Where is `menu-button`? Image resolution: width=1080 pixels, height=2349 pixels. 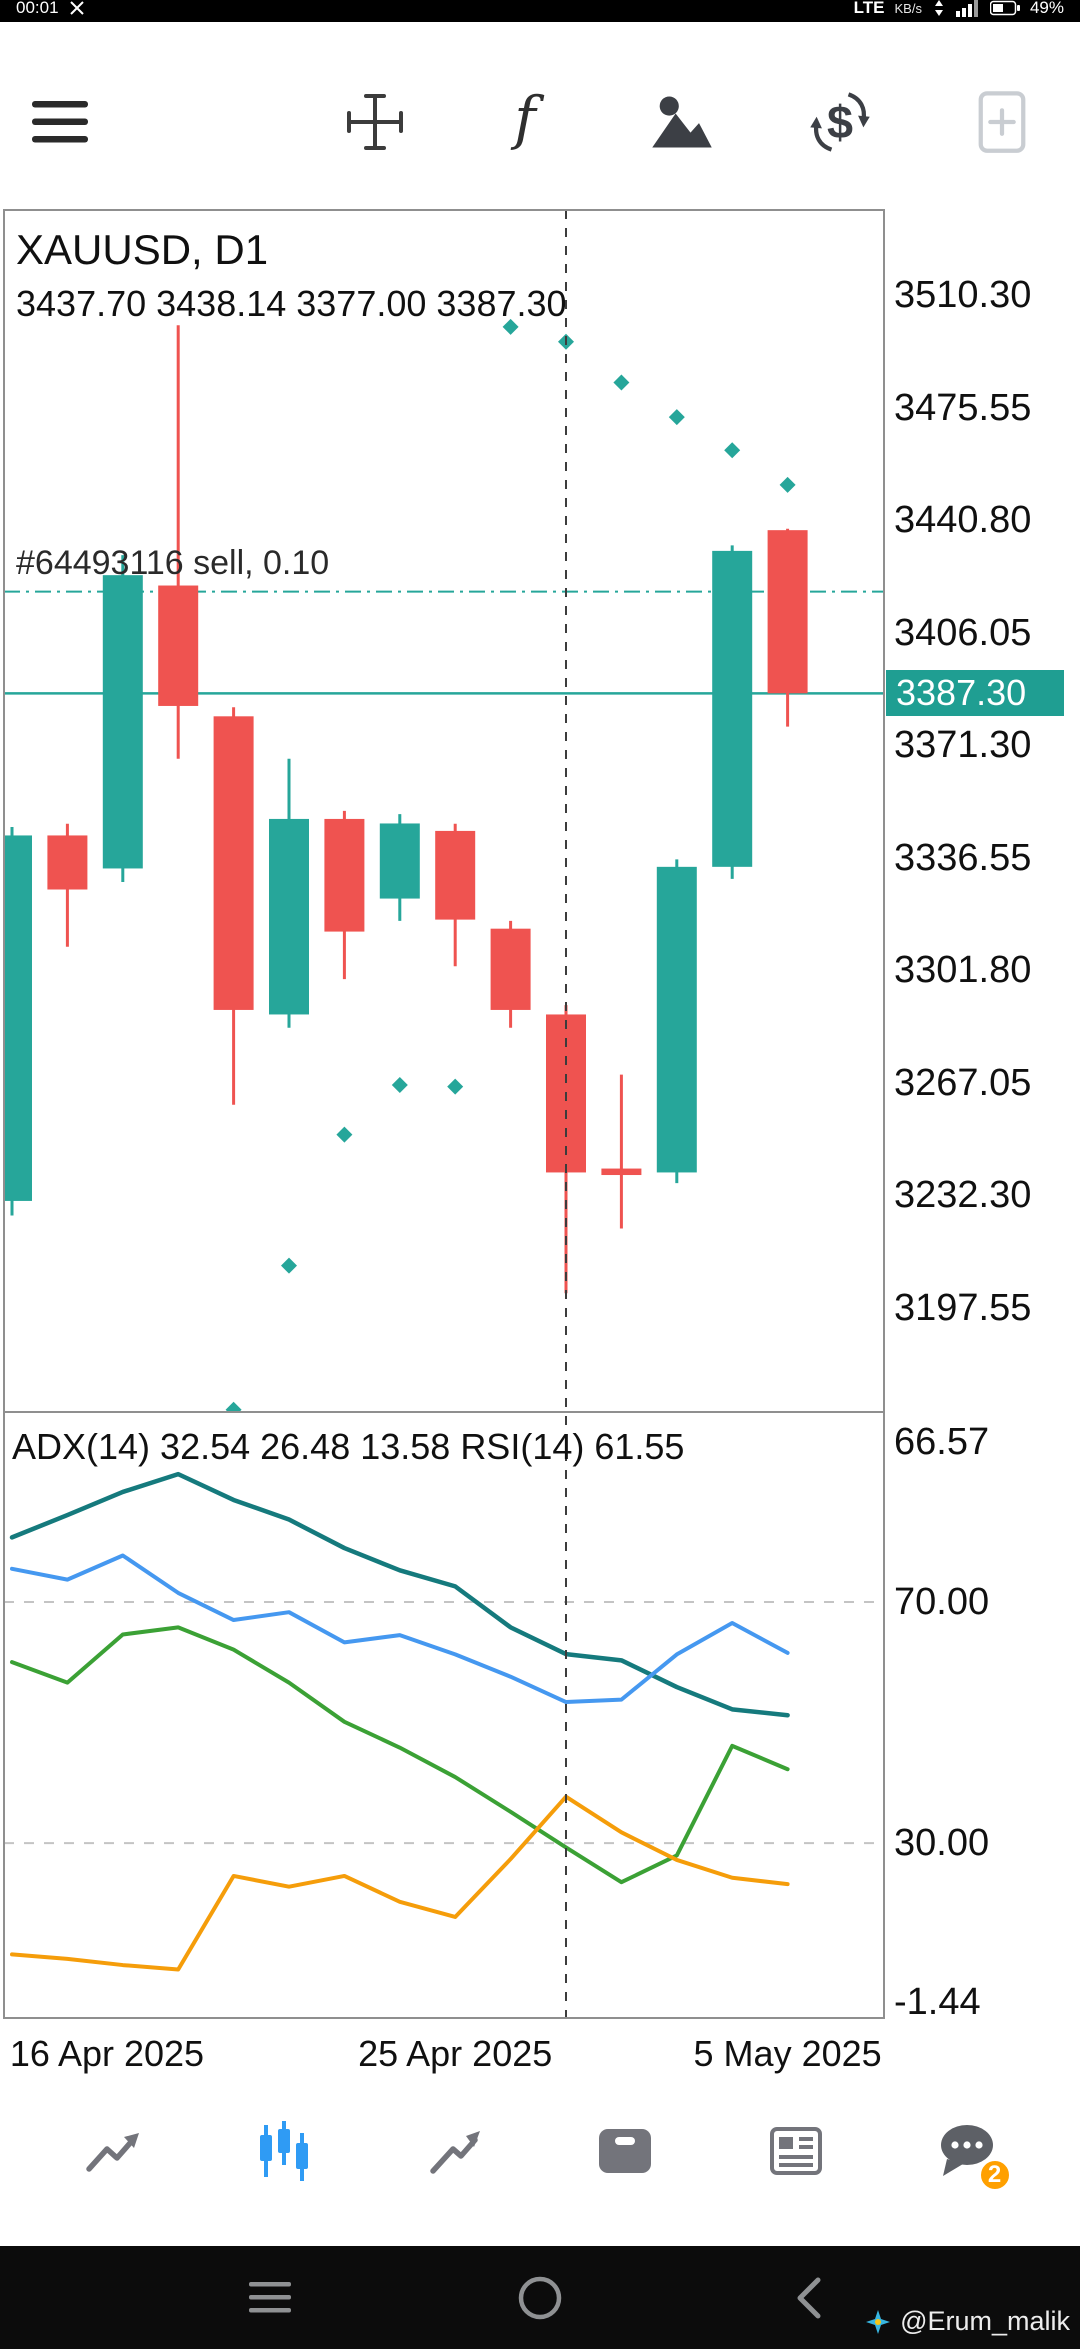 menu-button is located at coordinates (60, 122).